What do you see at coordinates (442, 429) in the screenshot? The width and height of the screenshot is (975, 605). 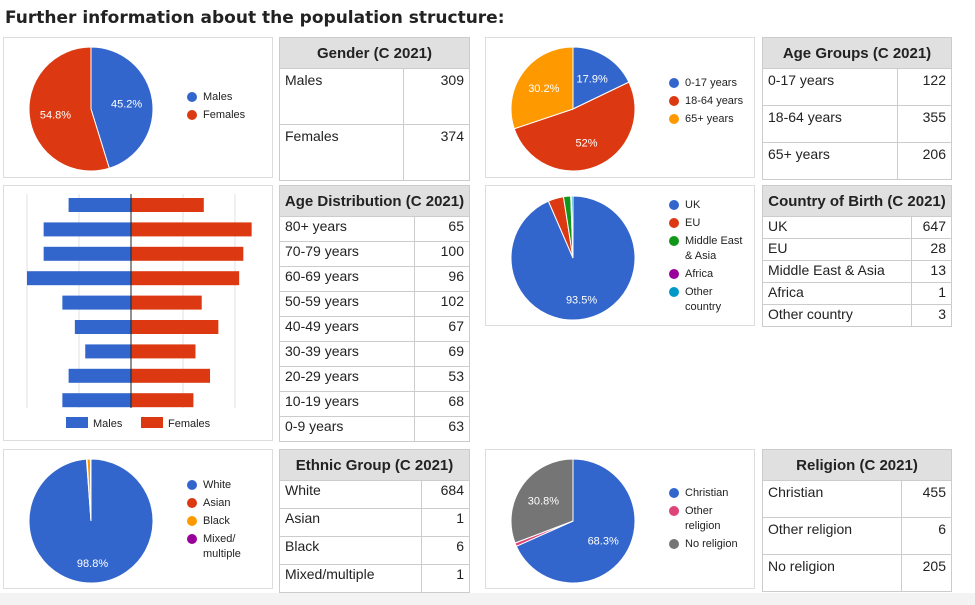 I see `row-value: 63` at bounding box center [442, 429].